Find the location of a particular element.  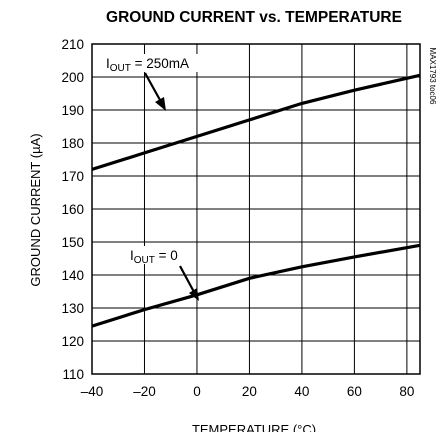

y-tick-label: 180 is located at coordinates (72, 143).